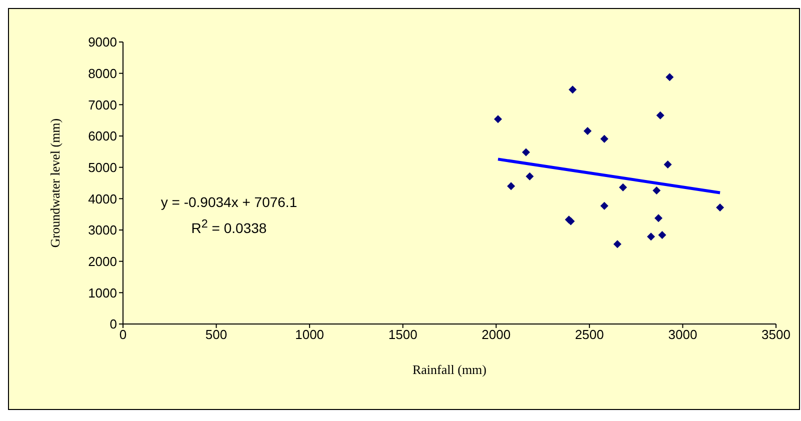 The width and height of the screenshot is (801, 421). I want to click on x-tick-label: 3500, so click(776, 334).